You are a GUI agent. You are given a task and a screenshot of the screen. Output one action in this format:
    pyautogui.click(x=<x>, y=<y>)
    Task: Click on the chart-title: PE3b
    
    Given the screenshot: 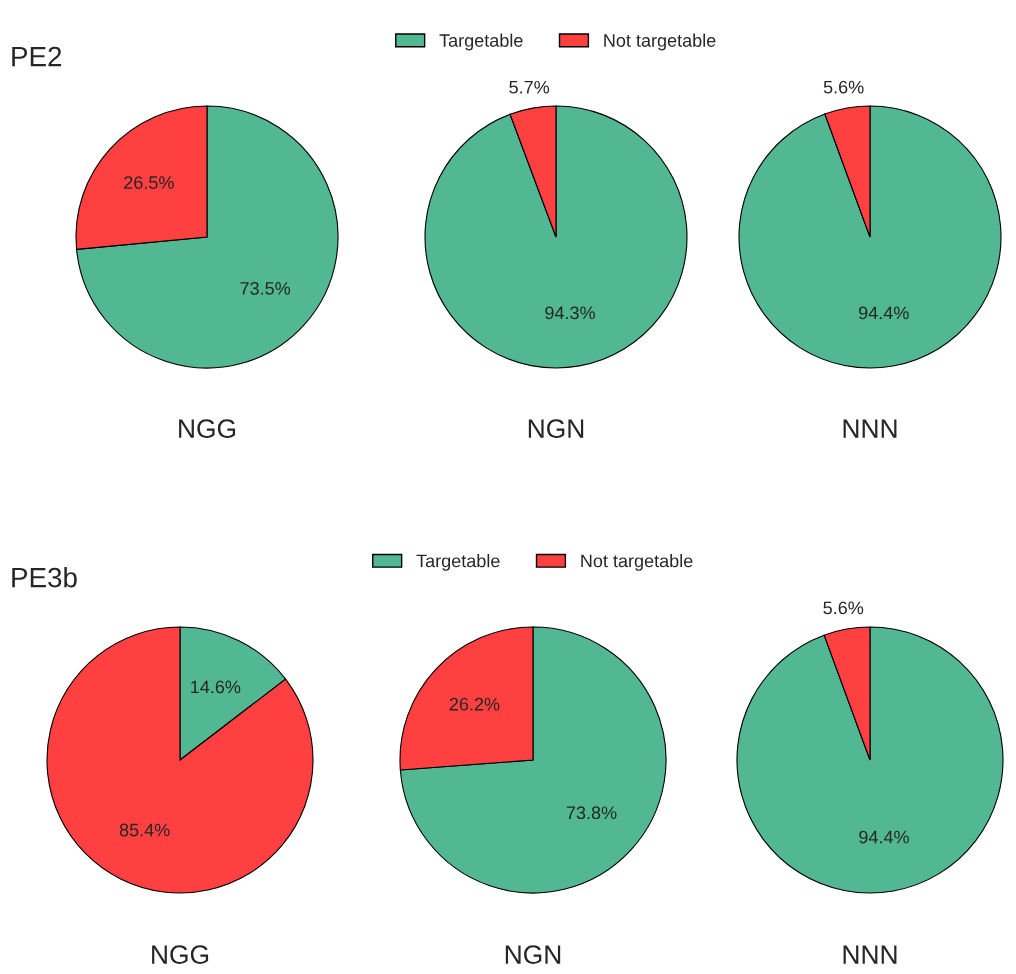 What is the action you would take?
    pyautogui.click(x=44, y=577)
    